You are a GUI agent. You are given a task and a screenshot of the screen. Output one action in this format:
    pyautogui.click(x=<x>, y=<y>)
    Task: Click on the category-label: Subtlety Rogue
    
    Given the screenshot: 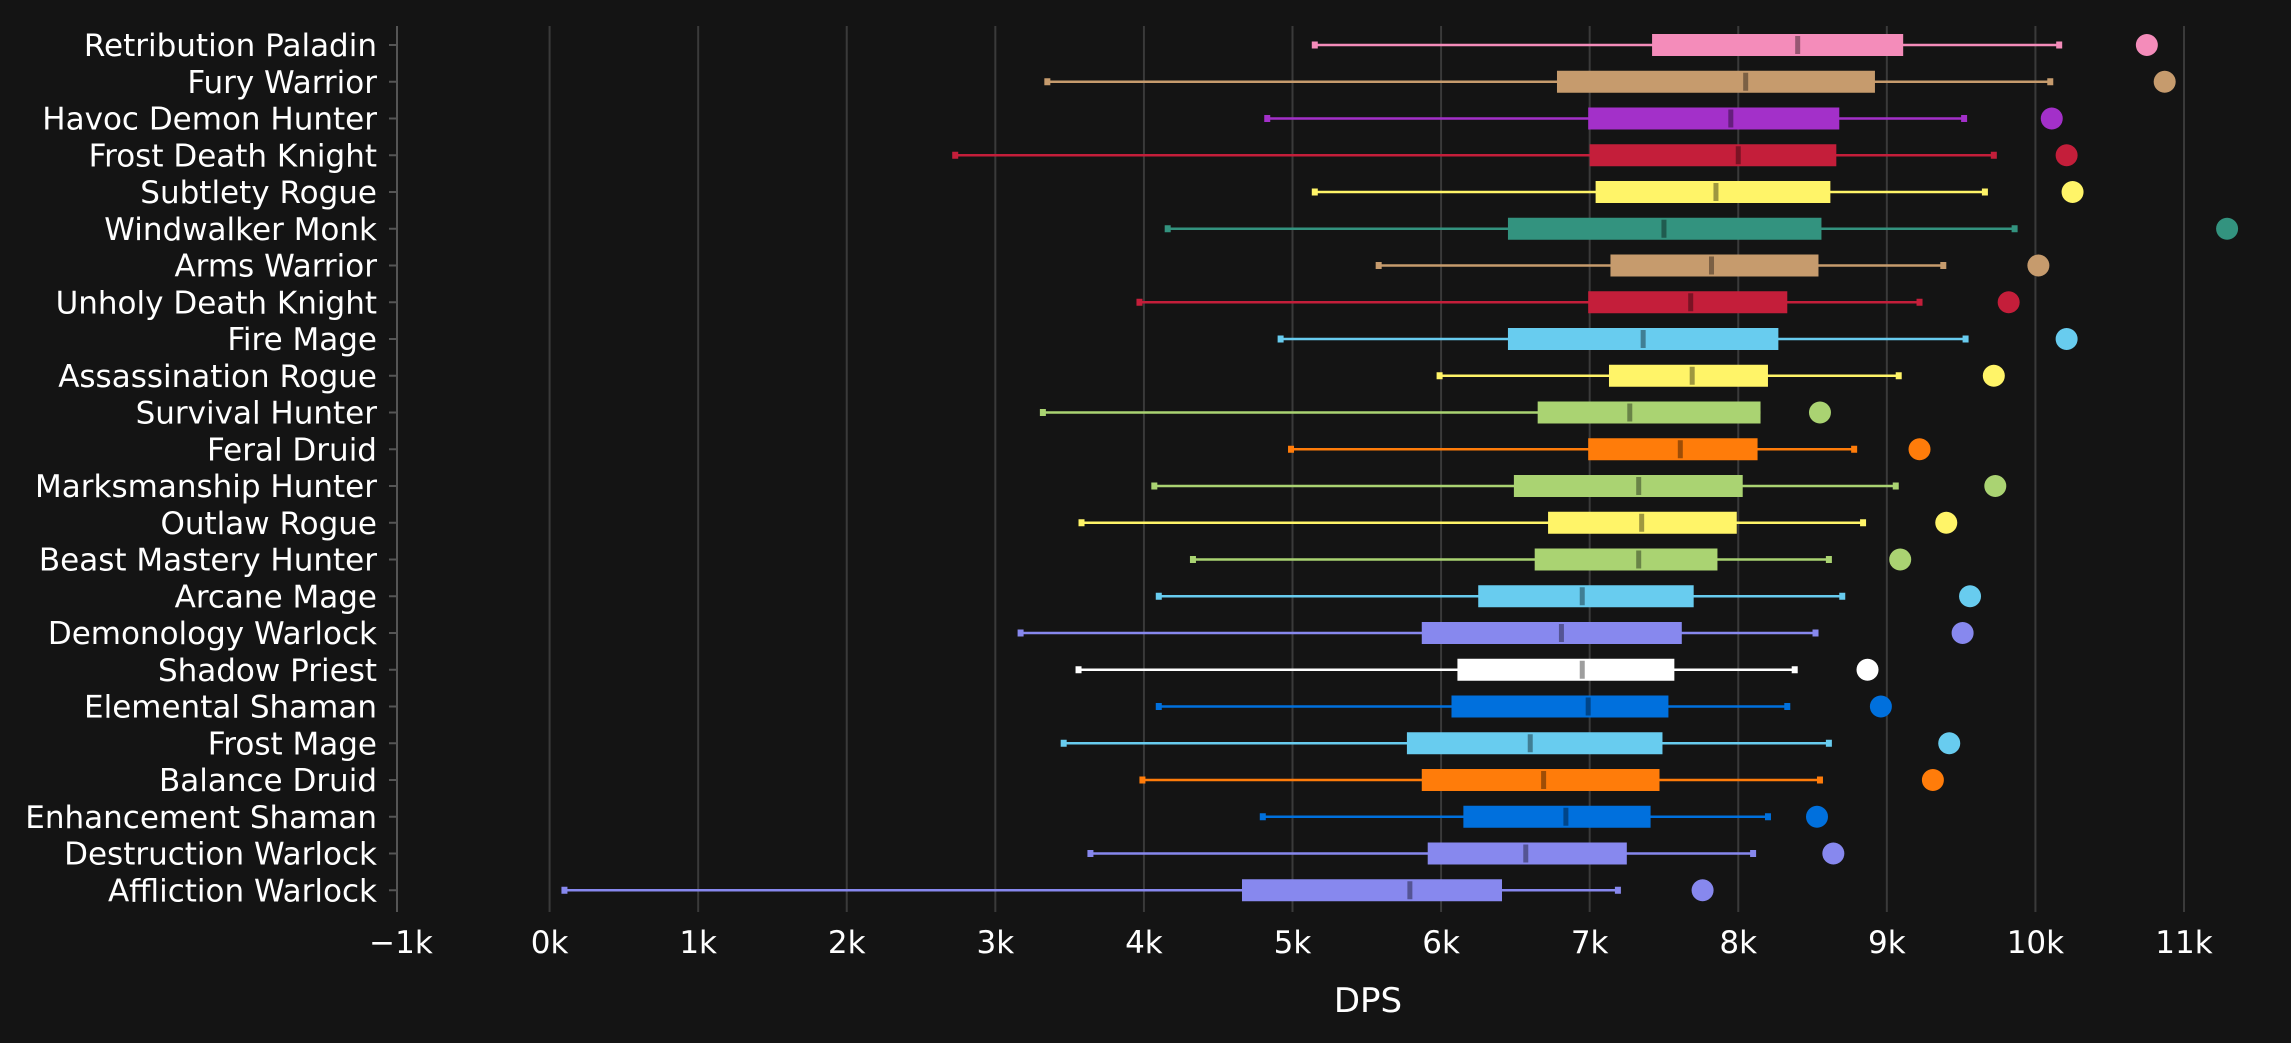 What is the action you would take?
    pyautogui.click(x=258, y=193)
    